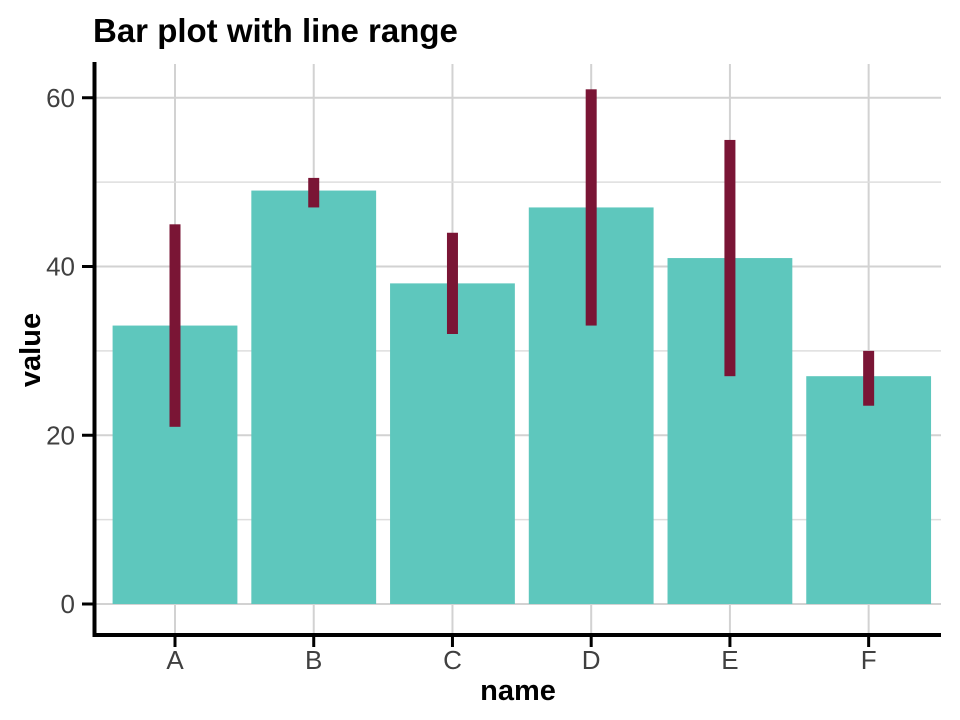  I want to click on line-range-C, so click(452, 283).